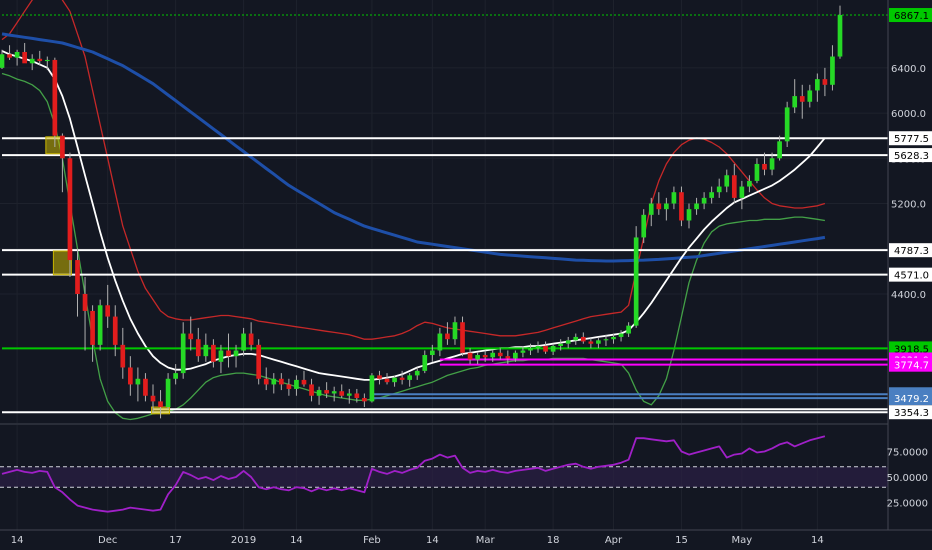 This screenshot has width=932, height=550. Describe the element at coordinates (907, 504) in the screenshot. I see `rsi-tick-label: 25.0000` at that location.